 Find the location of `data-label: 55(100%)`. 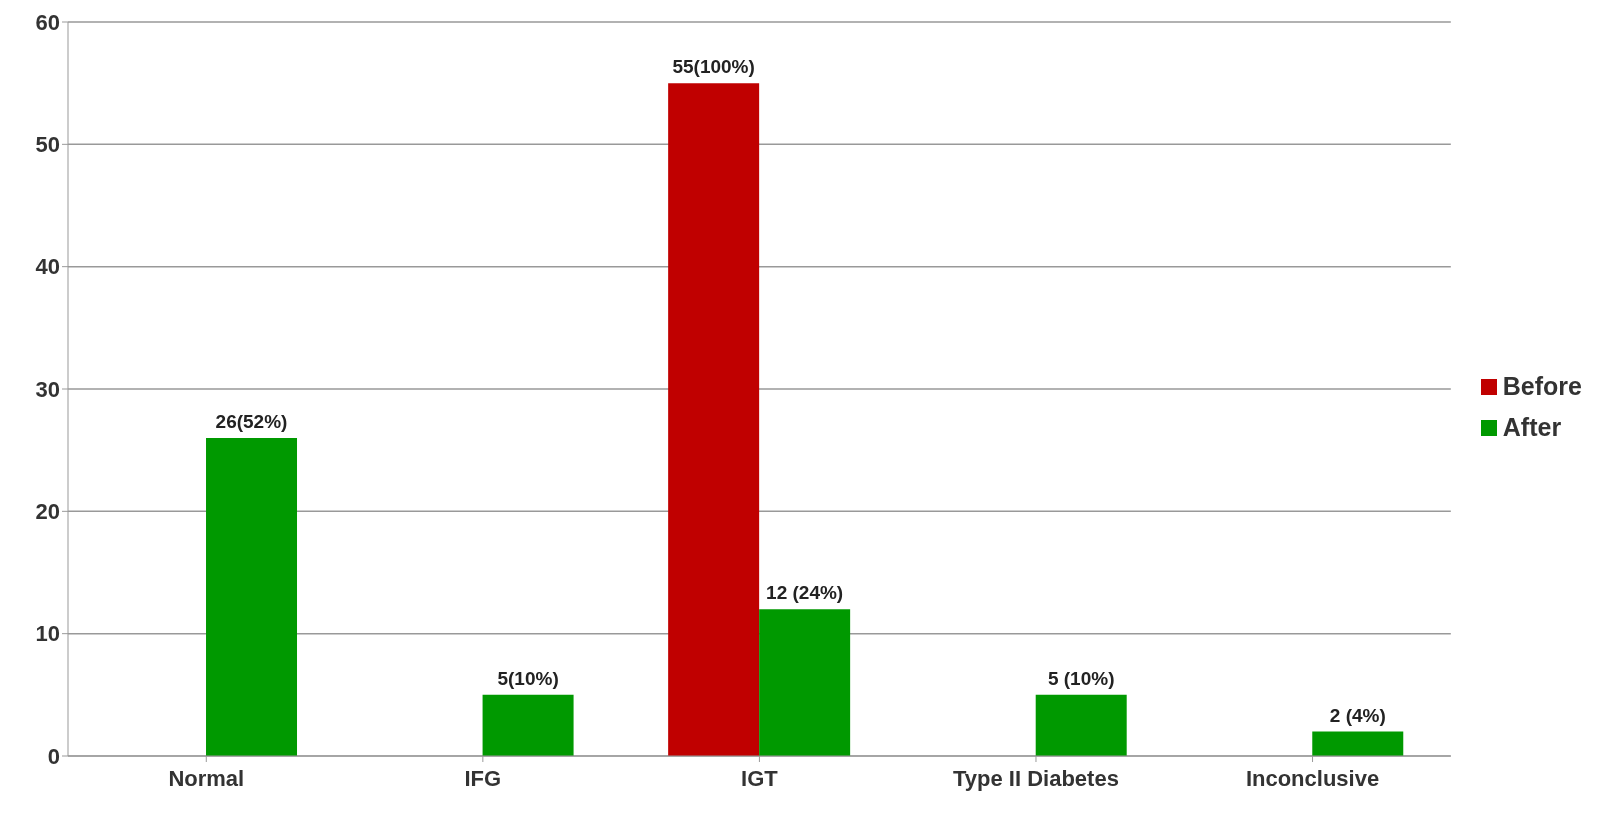

data-label: 55(100%) is located at coordinates (713, 67).